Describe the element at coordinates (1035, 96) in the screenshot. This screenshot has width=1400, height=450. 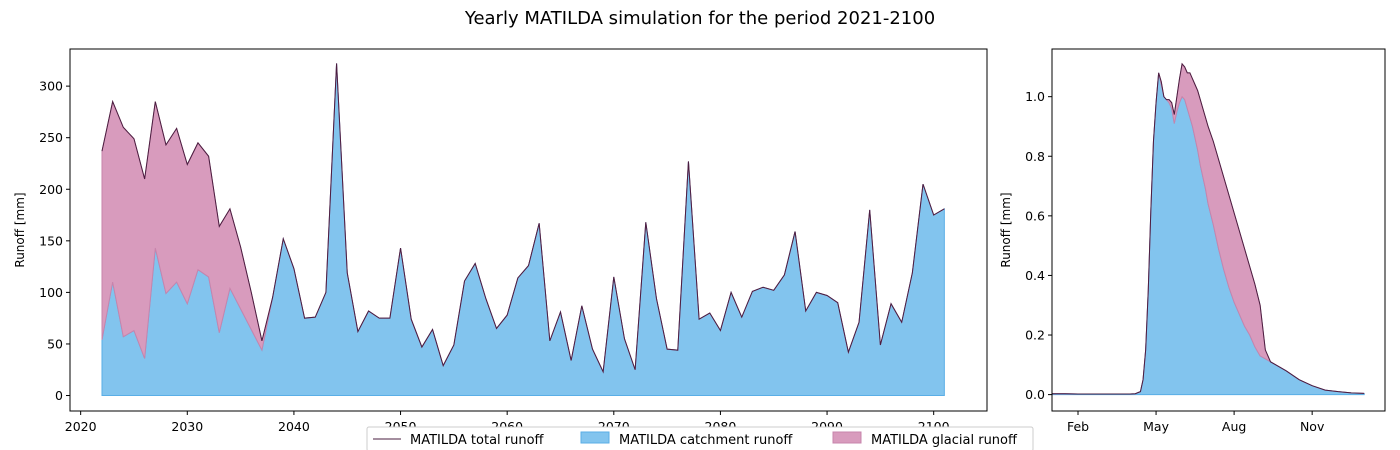
I see `right-ytick-label: 1.0` at that location.